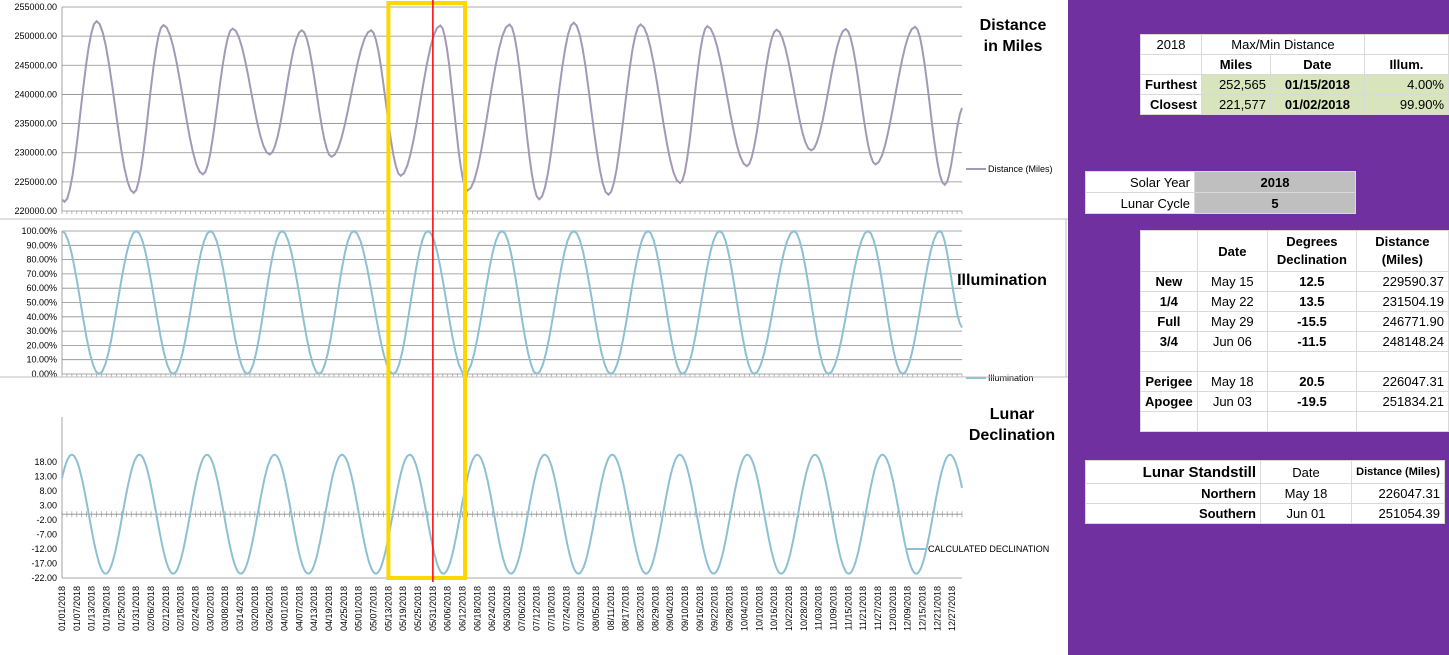 This screenshot has height=655, width=1449. What do you see at coordinates (285, 608) in the screenshot?
I see `x-date-label: 04/01/2018` at bounding box center [285, 608].